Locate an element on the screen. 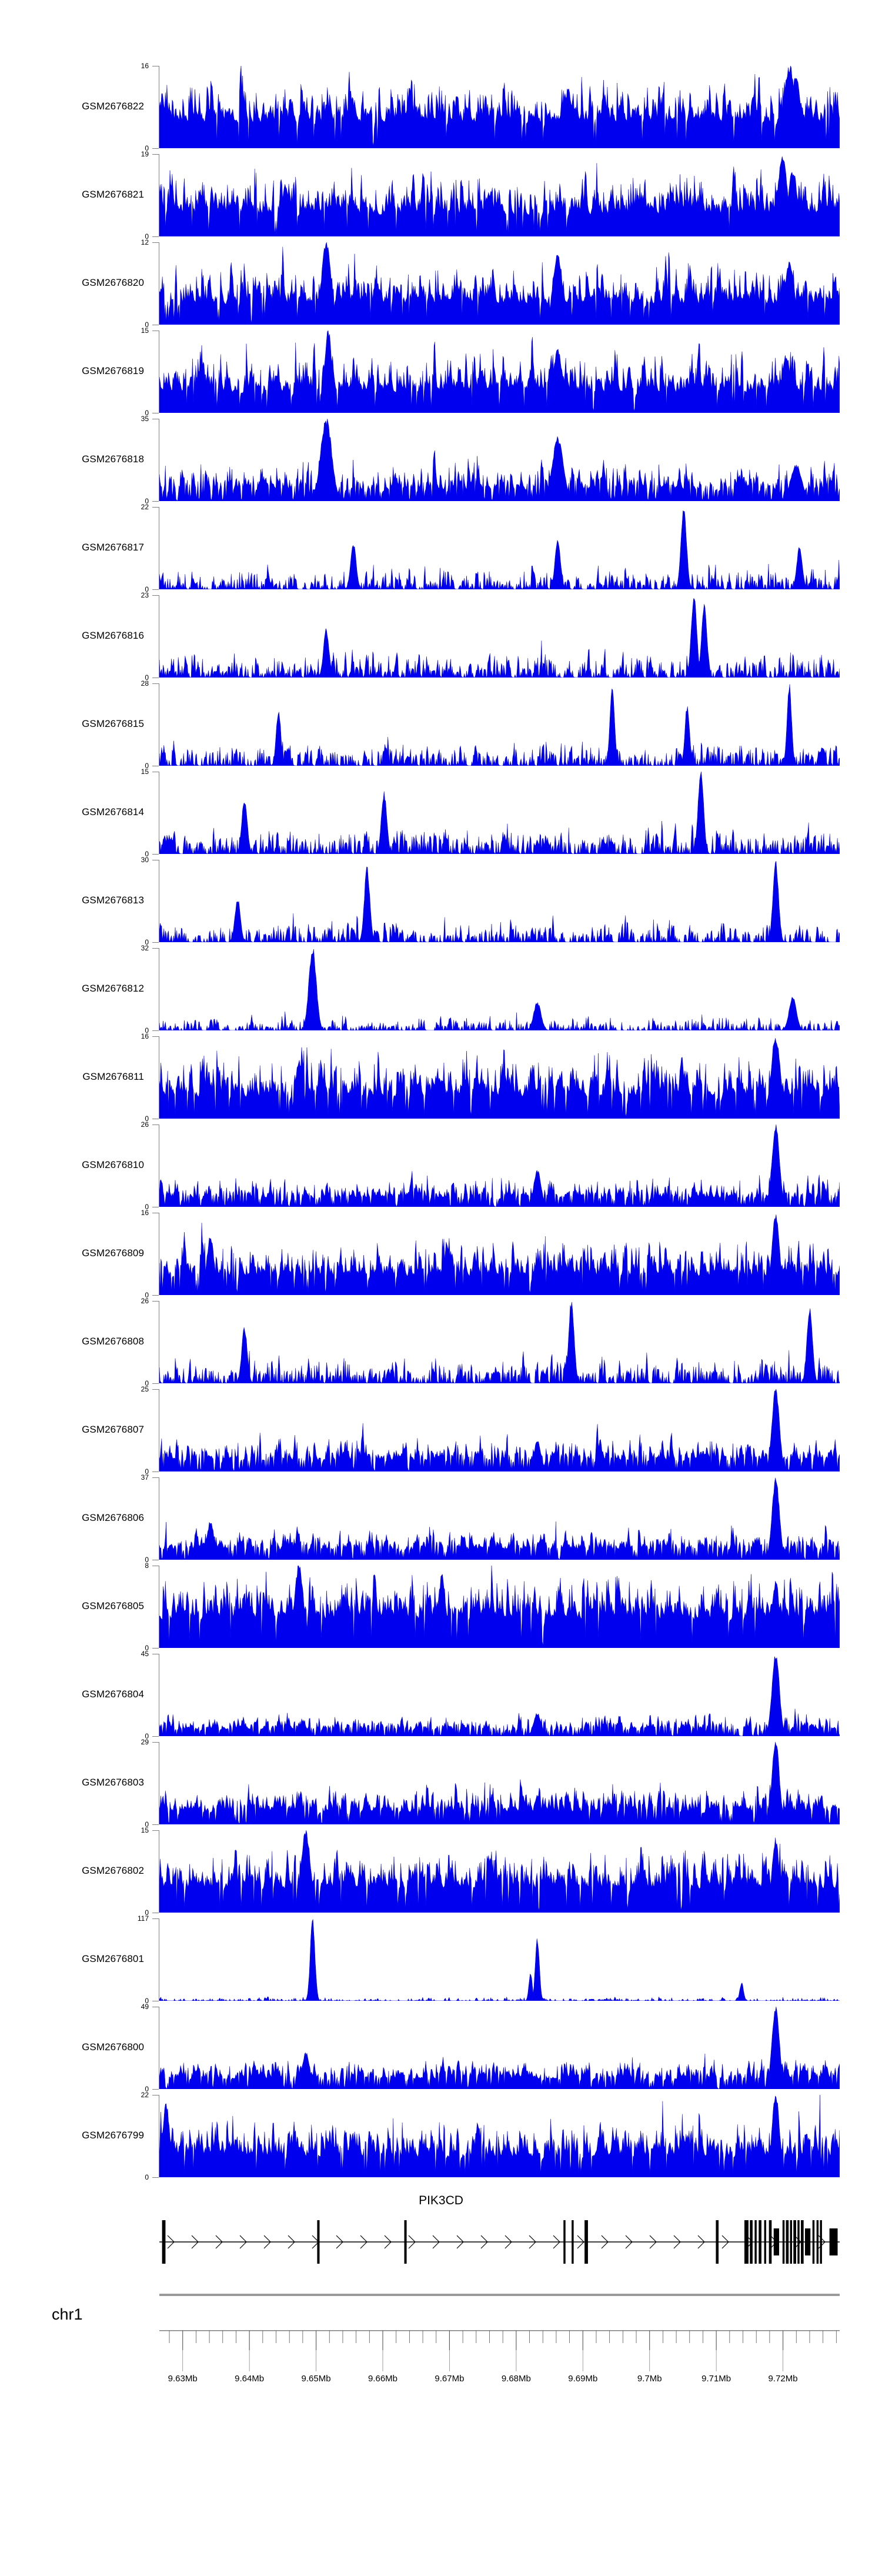 The image size is (882, 2576). track-sample-label: GSM2676820 is located at coordinates (113, 282).